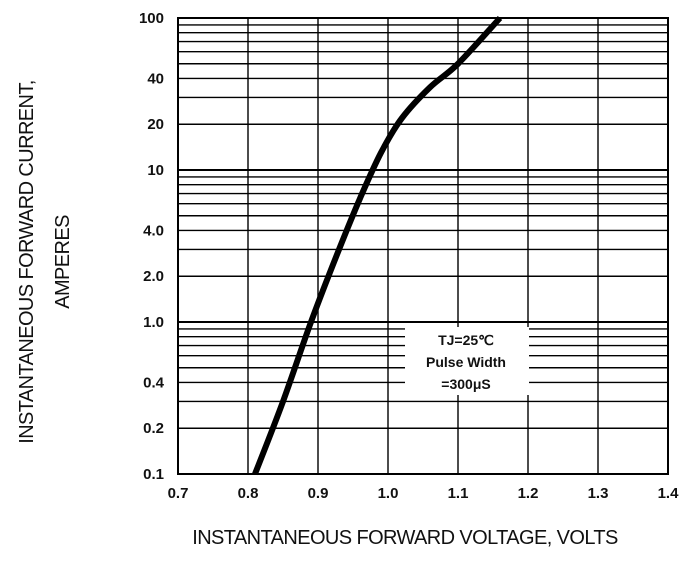  What do you see at coordinates (153, 276) in the screenshot?
I see `y-tick-label: 2.0` at bounding box center [153, 276].